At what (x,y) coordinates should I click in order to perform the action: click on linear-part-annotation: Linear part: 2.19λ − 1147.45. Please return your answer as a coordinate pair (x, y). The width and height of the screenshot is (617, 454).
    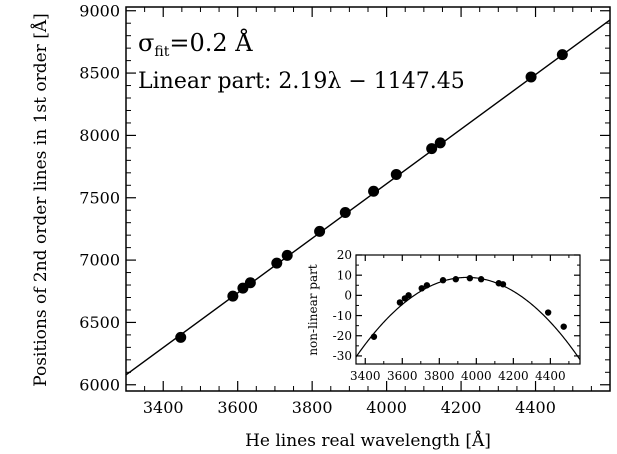
    Looking at the image, I should click on (301, 81).